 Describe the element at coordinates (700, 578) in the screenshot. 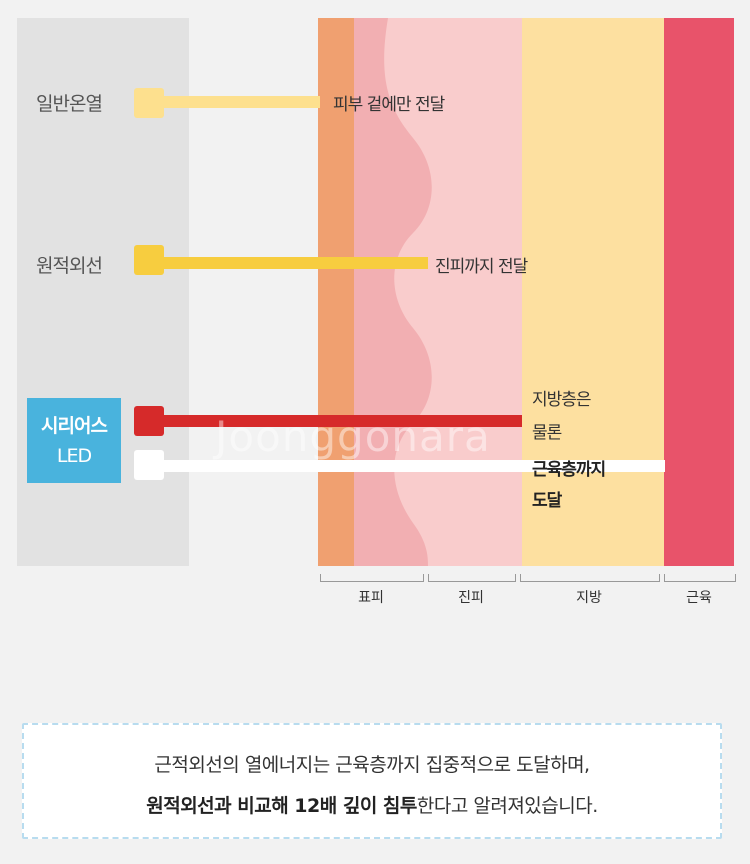

I see `bracket-muscle` at that location.